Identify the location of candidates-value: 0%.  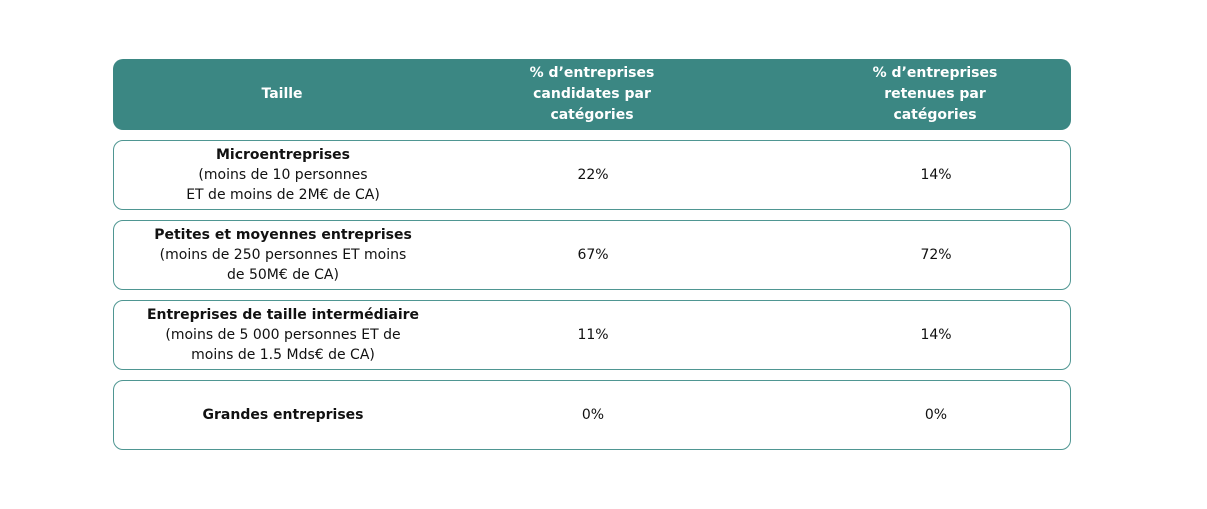
(593, 415).